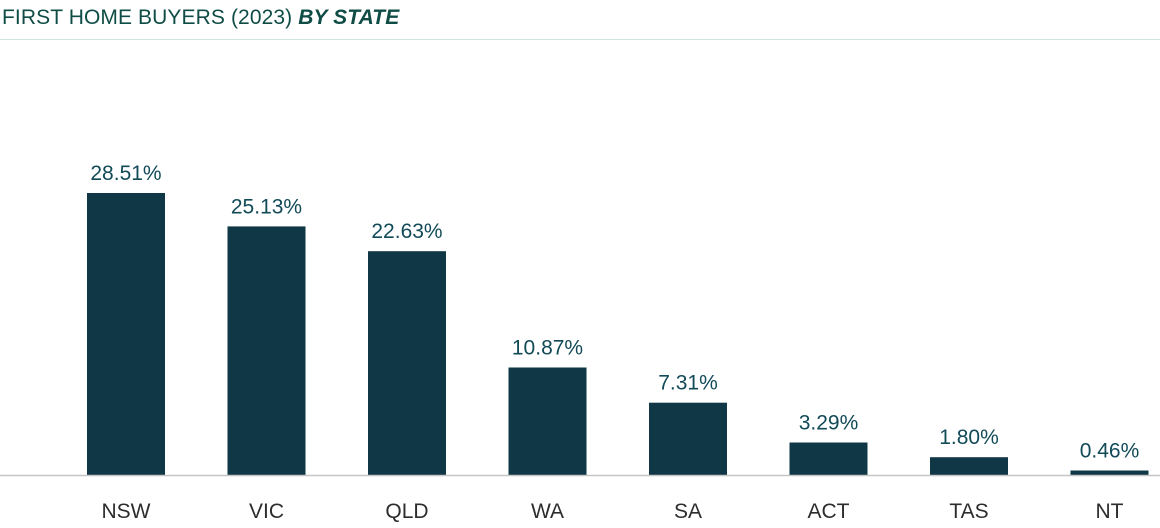 Image resolution: width=1160 pixels, height=528 pixels. Describe the element at coordinates (969, 466) in the screenshot. I see `bar-tas` at that location.